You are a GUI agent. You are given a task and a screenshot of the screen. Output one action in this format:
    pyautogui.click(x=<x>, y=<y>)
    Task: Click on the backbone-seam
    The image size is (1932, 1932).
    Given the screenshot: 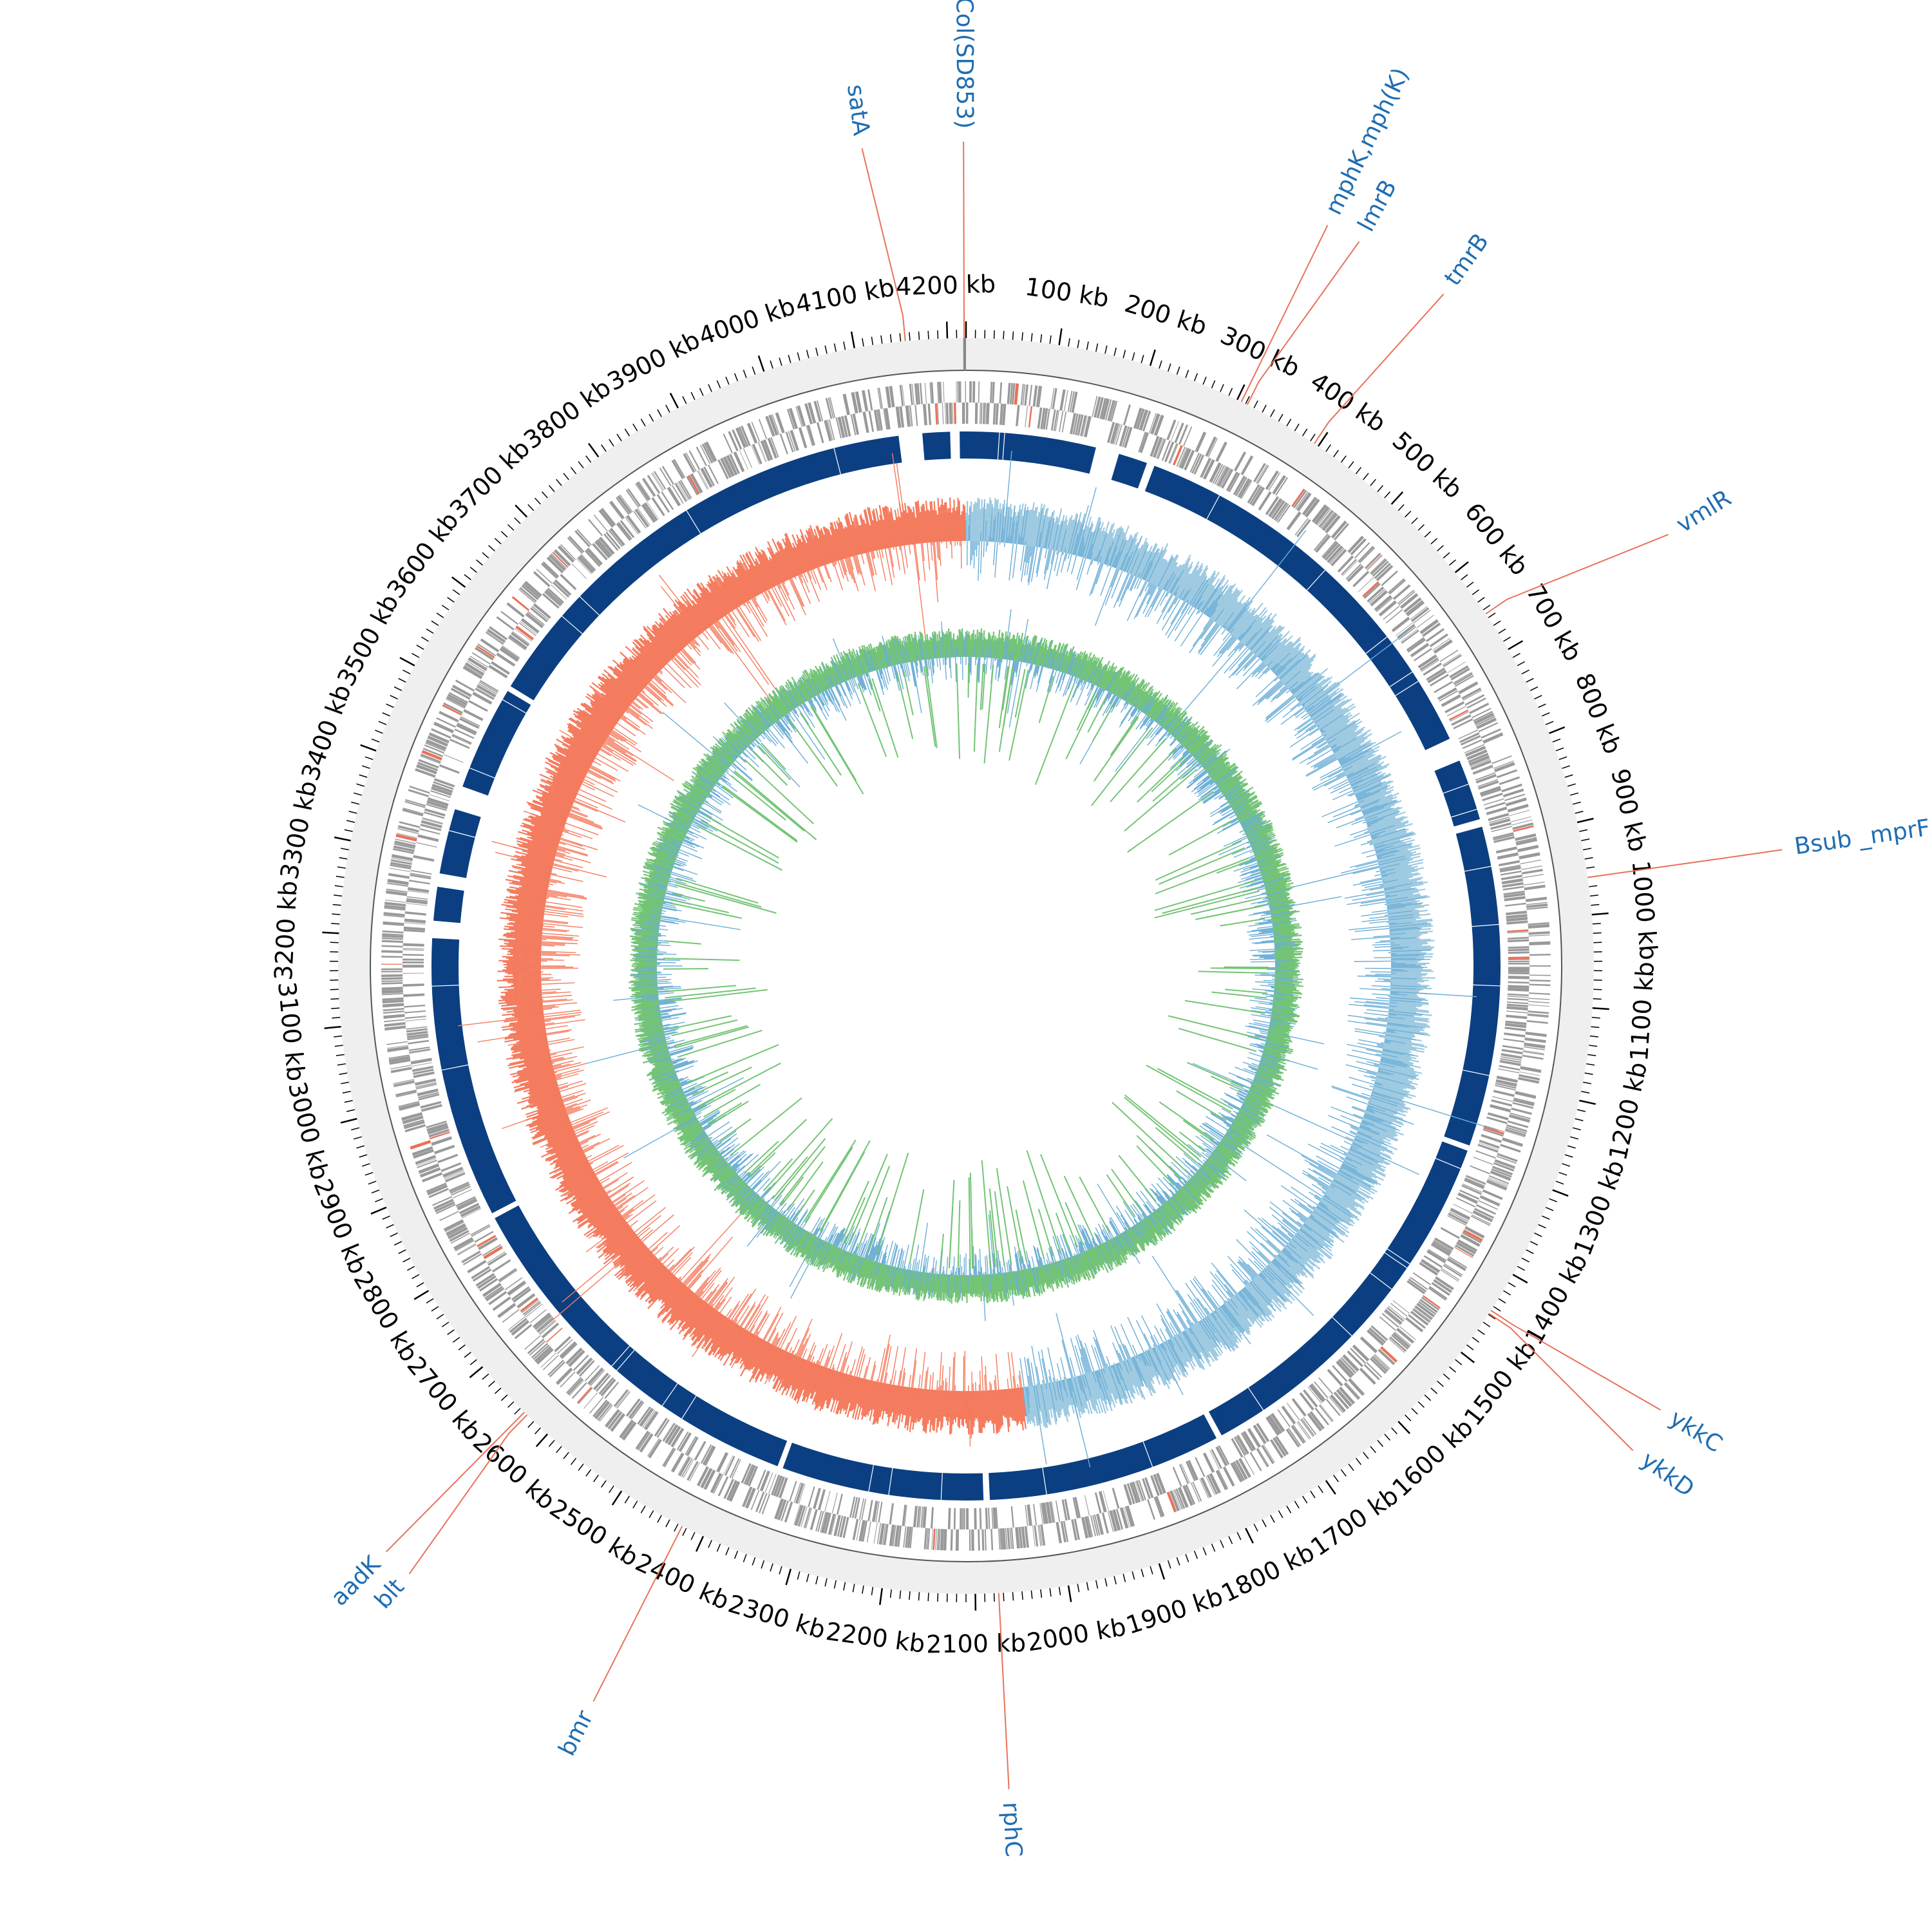 What is the action you would take?
    pyautogui.click(x=589, y=606)
    